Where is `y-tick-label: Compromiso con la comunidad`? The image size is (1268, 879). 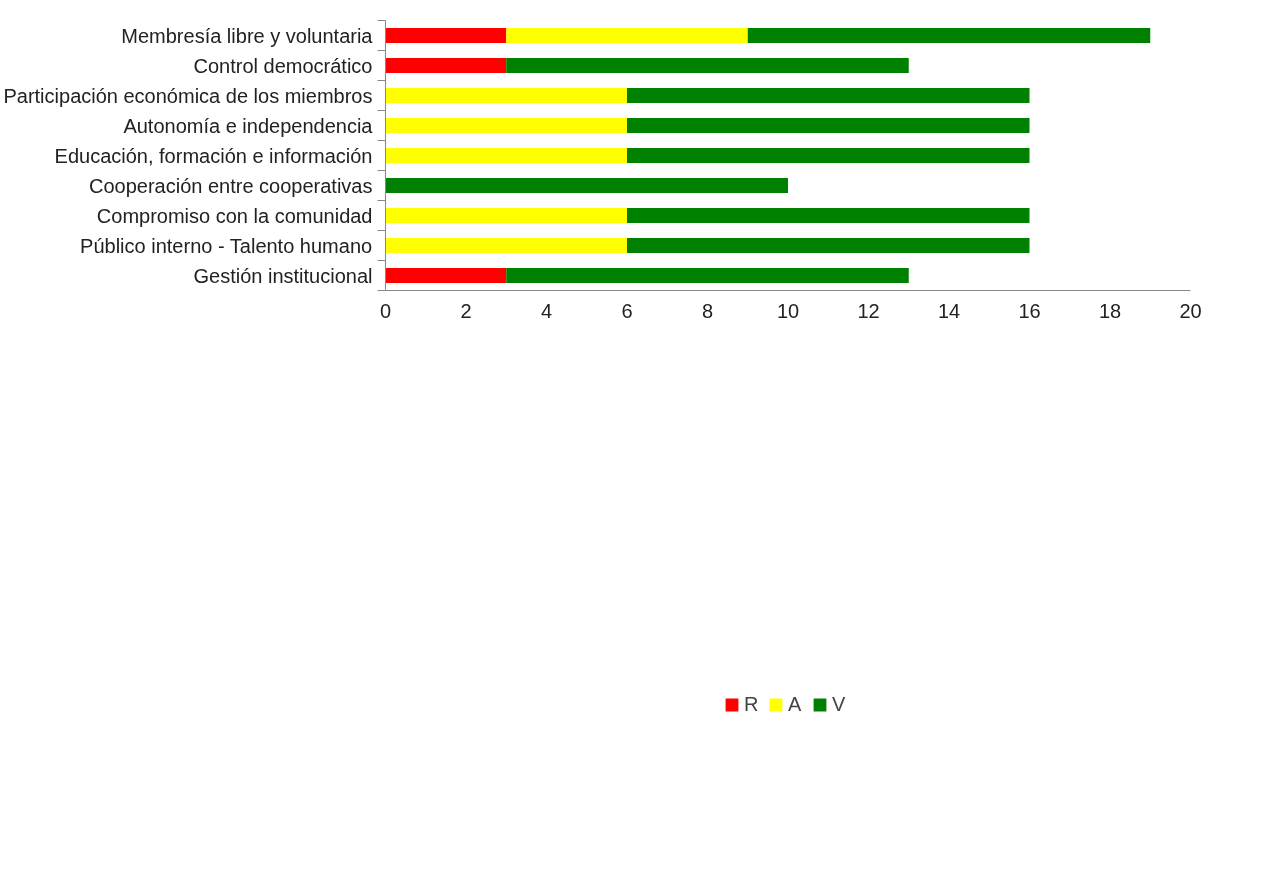 y-tick-label: Compromiso con la comunidad is located at coordinates (234, 215).